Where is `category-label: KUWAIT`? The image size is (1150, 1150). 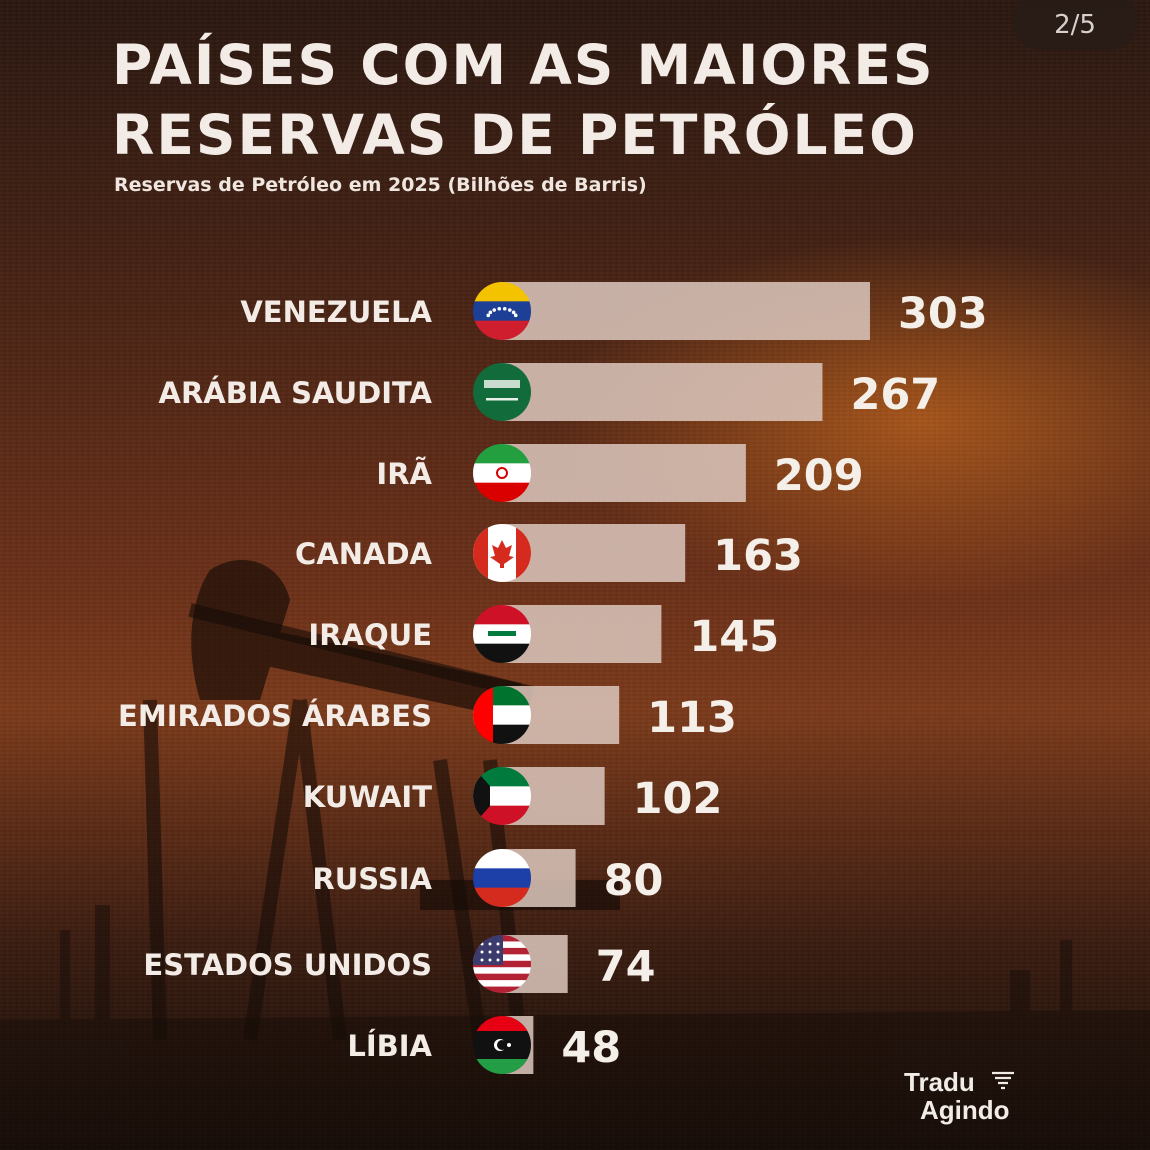
category-label: KUWAIT is located at coordinates (367, 797).